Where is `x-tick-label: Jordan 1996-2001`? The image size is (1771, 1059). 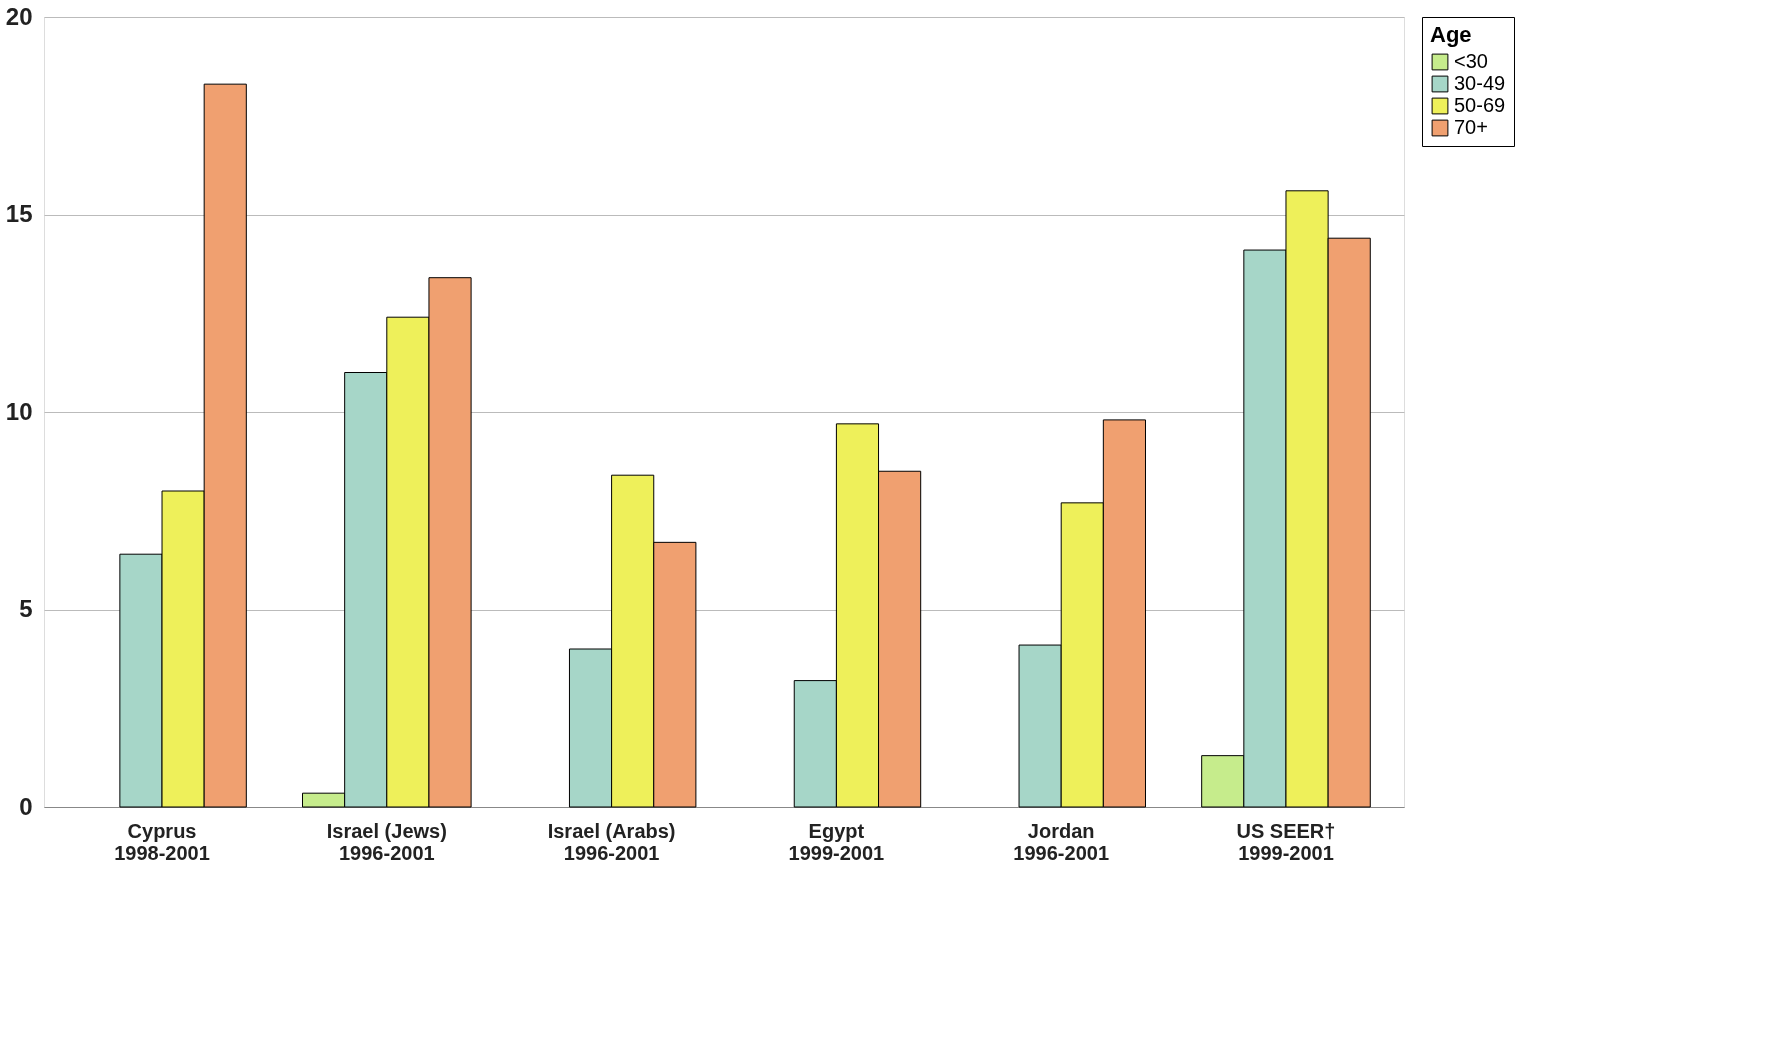
x-tick-label: Jordan 1996-2001 is located at coordinates (1061, 841).